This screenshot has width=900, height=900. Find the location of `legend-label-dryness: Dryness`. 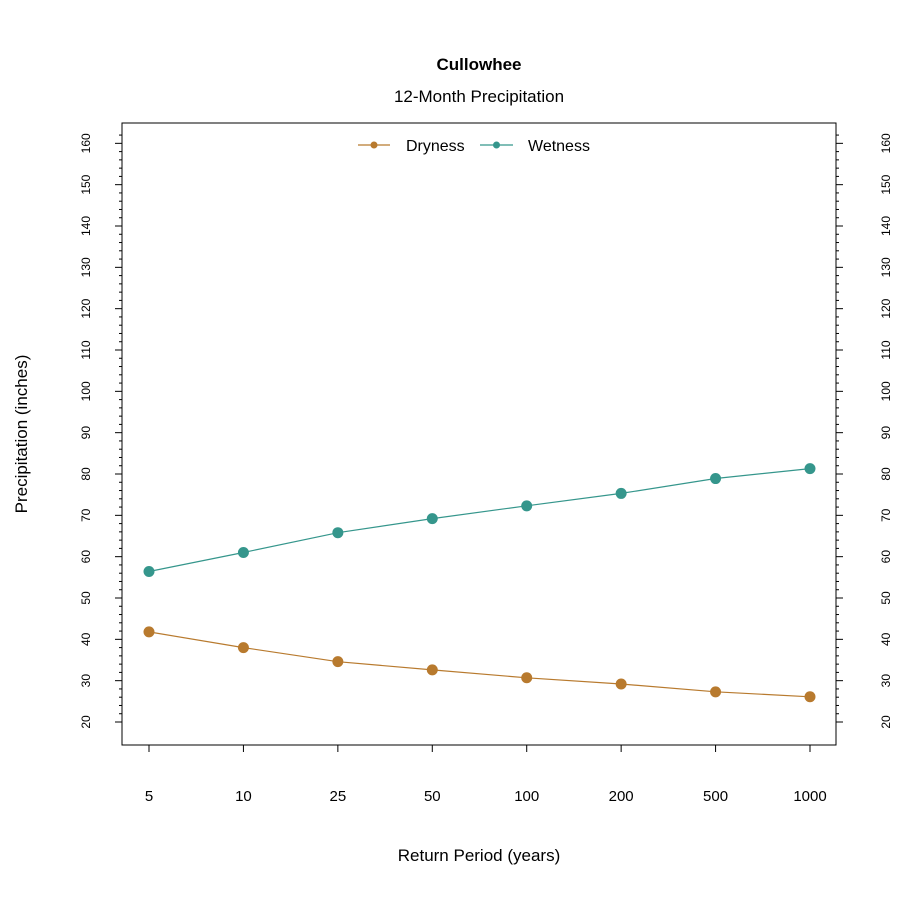

legend-label-dryness: Dryness is located at coordinates (435, 146).